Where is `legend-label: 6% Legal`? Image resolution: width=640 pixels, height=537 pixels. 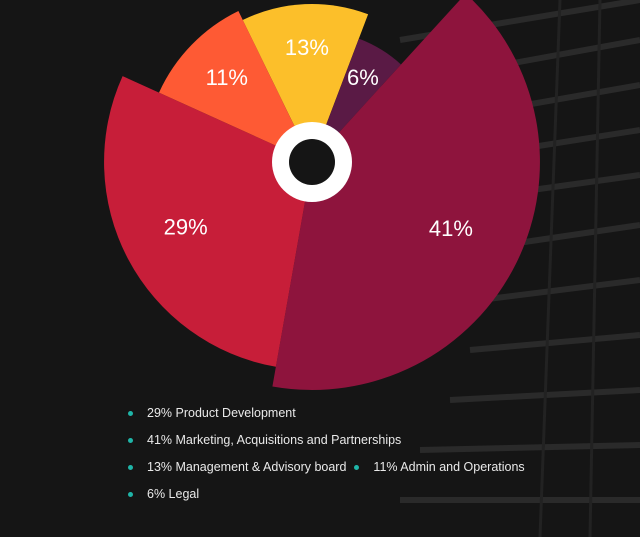 legend-label: 6% Legal is located at coordinates (173, 494).